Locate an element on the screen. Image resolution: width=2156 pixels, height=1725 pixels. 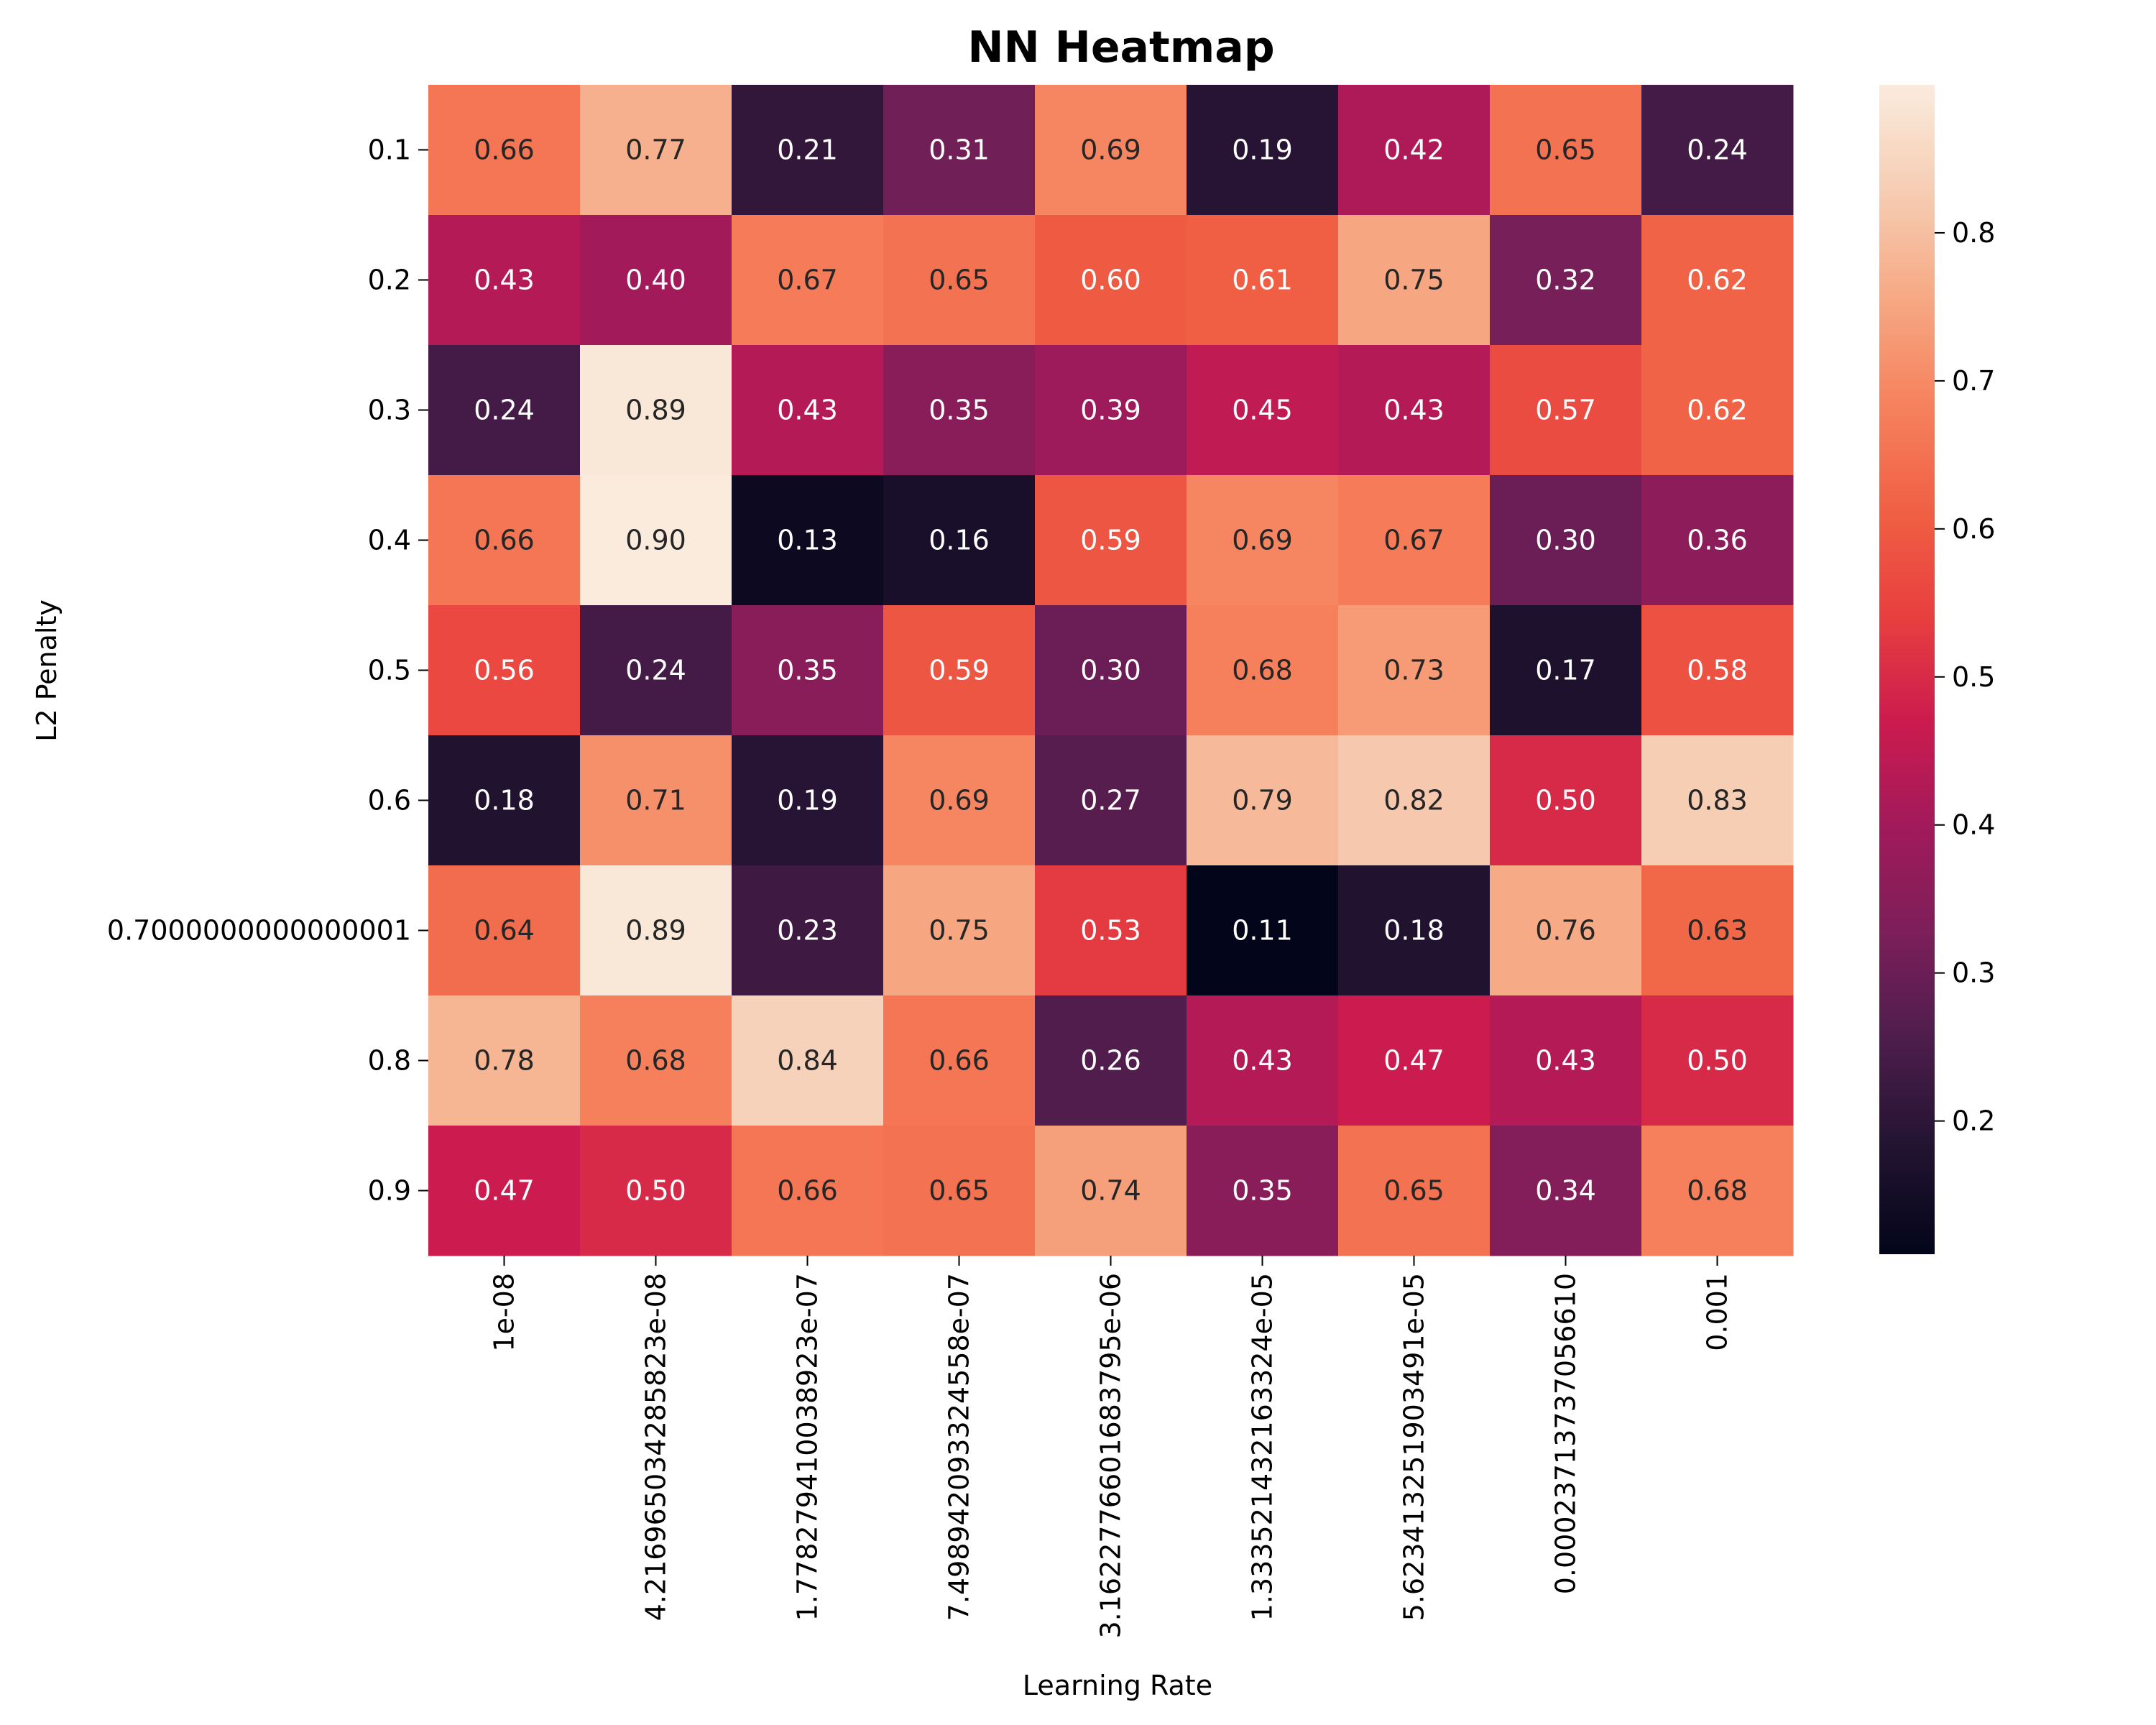
colorbar-tick-label: 0.4 is located at coordinates (1973, 825).